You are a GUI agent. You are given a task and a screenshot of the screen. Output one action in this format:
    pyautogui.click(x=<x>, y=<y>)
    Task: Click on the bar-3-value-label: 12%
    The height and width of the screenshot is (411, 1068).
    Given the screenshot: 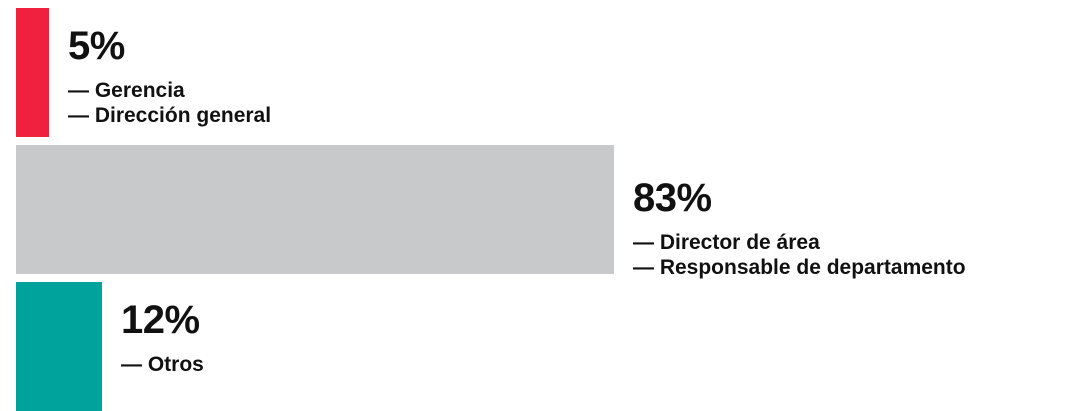 What is the action you would take?
    pyautogui.click(x=160, y=320)
    